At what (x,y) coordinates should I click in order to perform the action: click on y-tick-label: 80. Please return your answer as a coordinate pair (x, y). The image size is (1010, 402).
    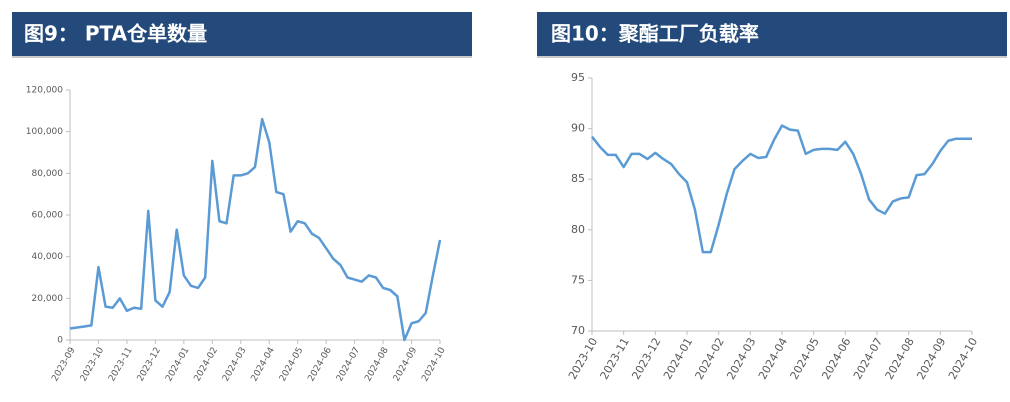
    Looking at the image, I should click on (578, 229).